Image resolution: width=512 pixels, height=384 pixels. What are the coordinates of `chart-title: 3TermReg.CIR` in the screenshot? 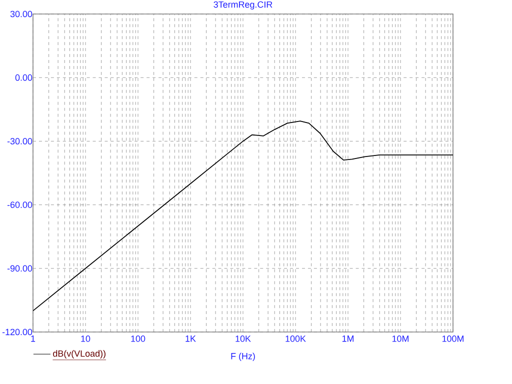 It's located at (243, 5).